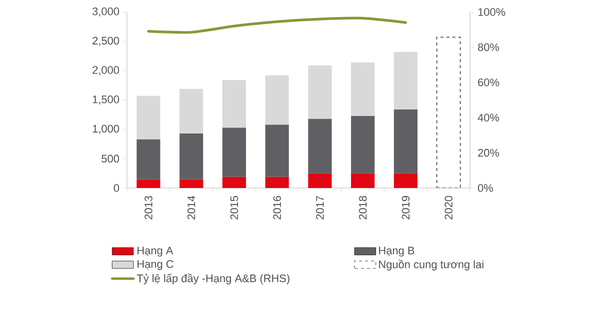  I want to click on x-tick-label: 2013, so click(148, 208).